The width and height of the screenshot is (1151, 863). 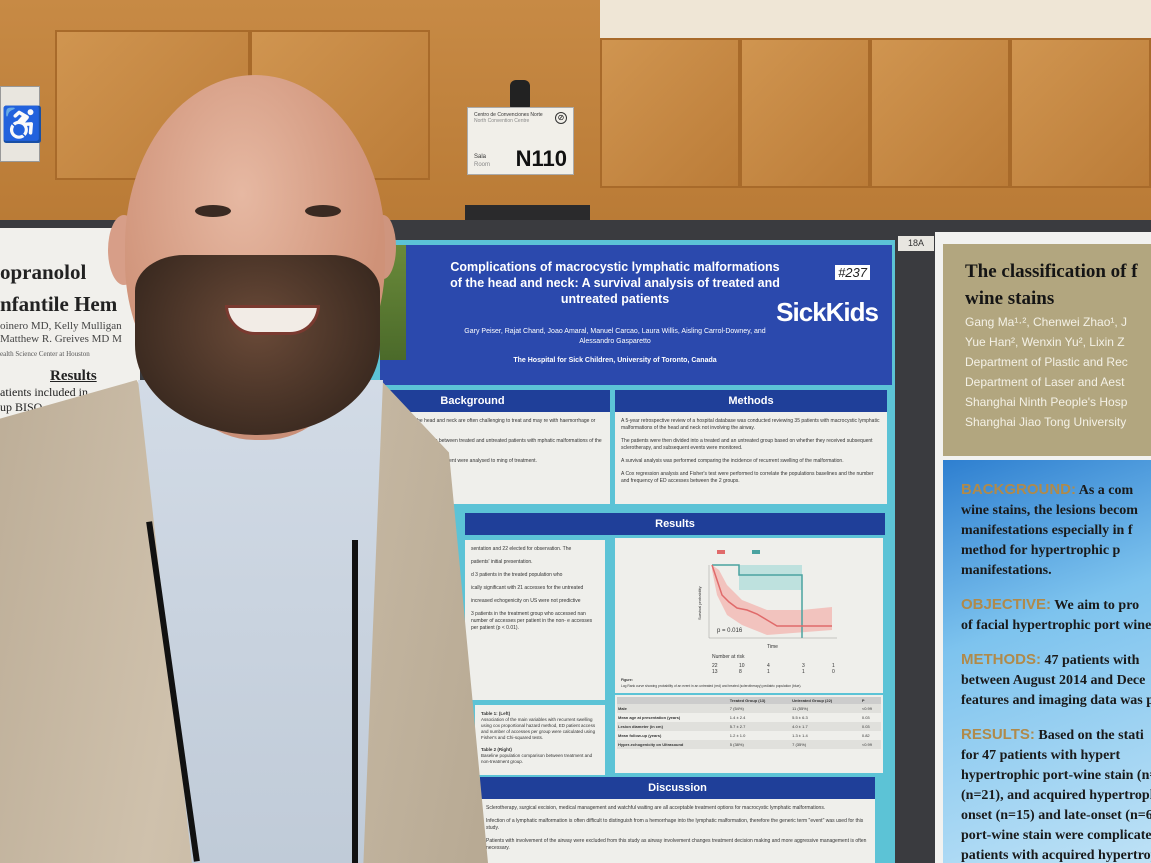 I want to click on poster-title: wine stains, so click(x=1010, y=298).